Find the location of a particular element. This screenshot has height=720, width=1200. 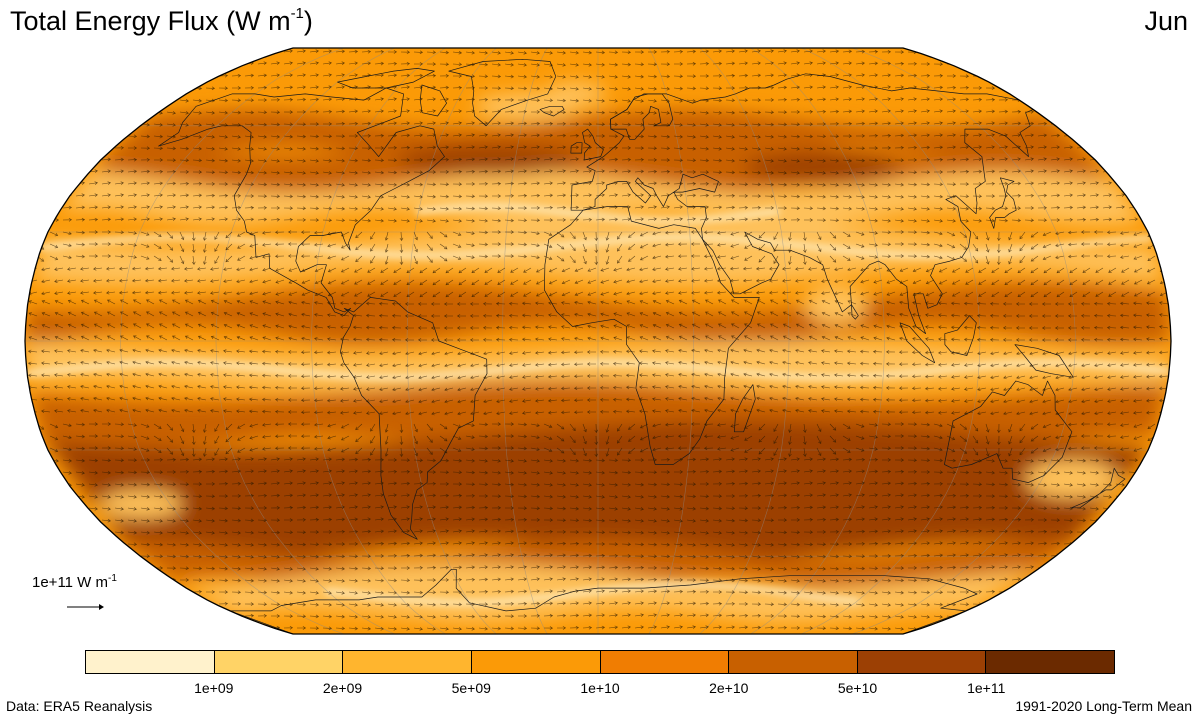

reference-vector-text: 1e+11 W m is located at coordinates (70, 582).